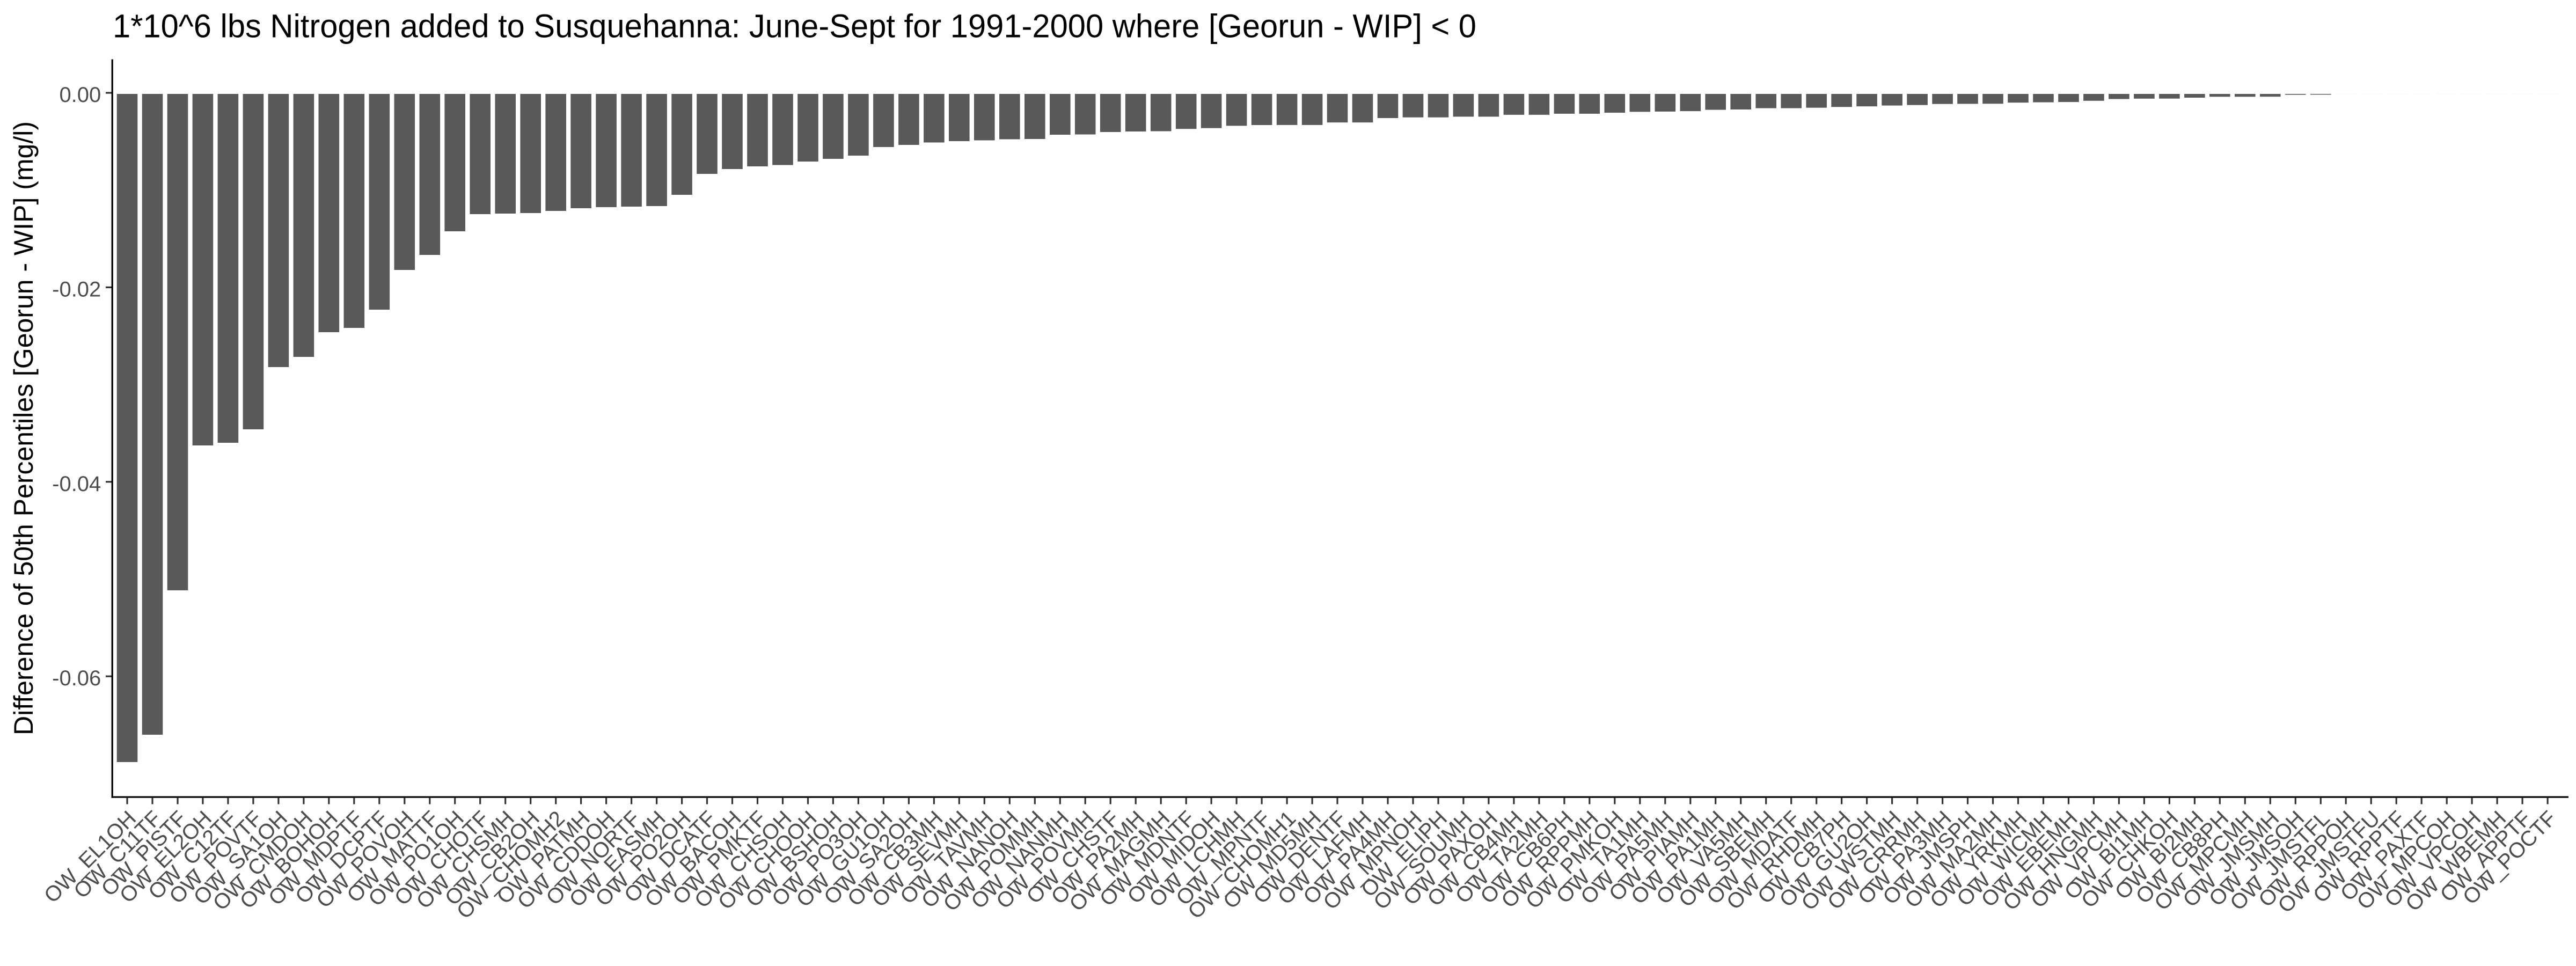 This screenshot has width=2576, height=966. What do you see at coordinates (76, 484) in the screenshot?
I see `svg-text: -0.04` at bounding box center [76, 484].